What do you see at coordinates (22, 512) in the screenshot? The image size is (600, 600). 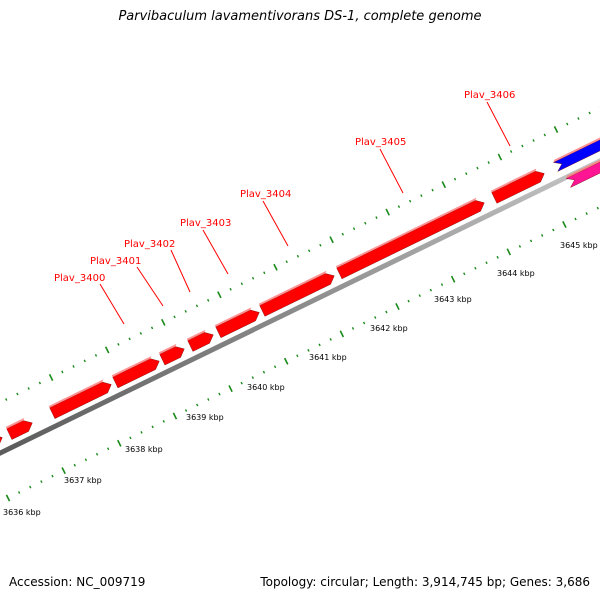 I see `kbp-label: 3636 kbp` at bounding box center [22, 512].